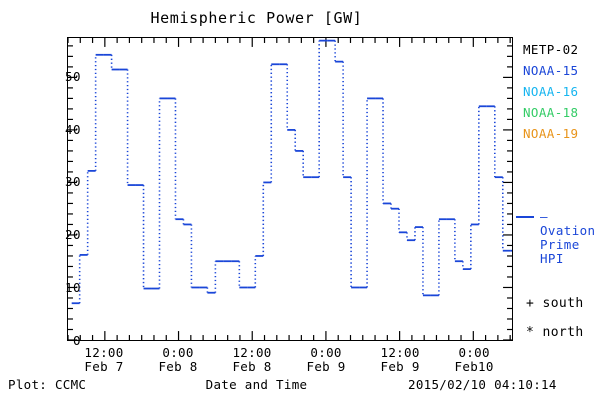  I want to click on y-tick-label: 20, so click(72, 235).